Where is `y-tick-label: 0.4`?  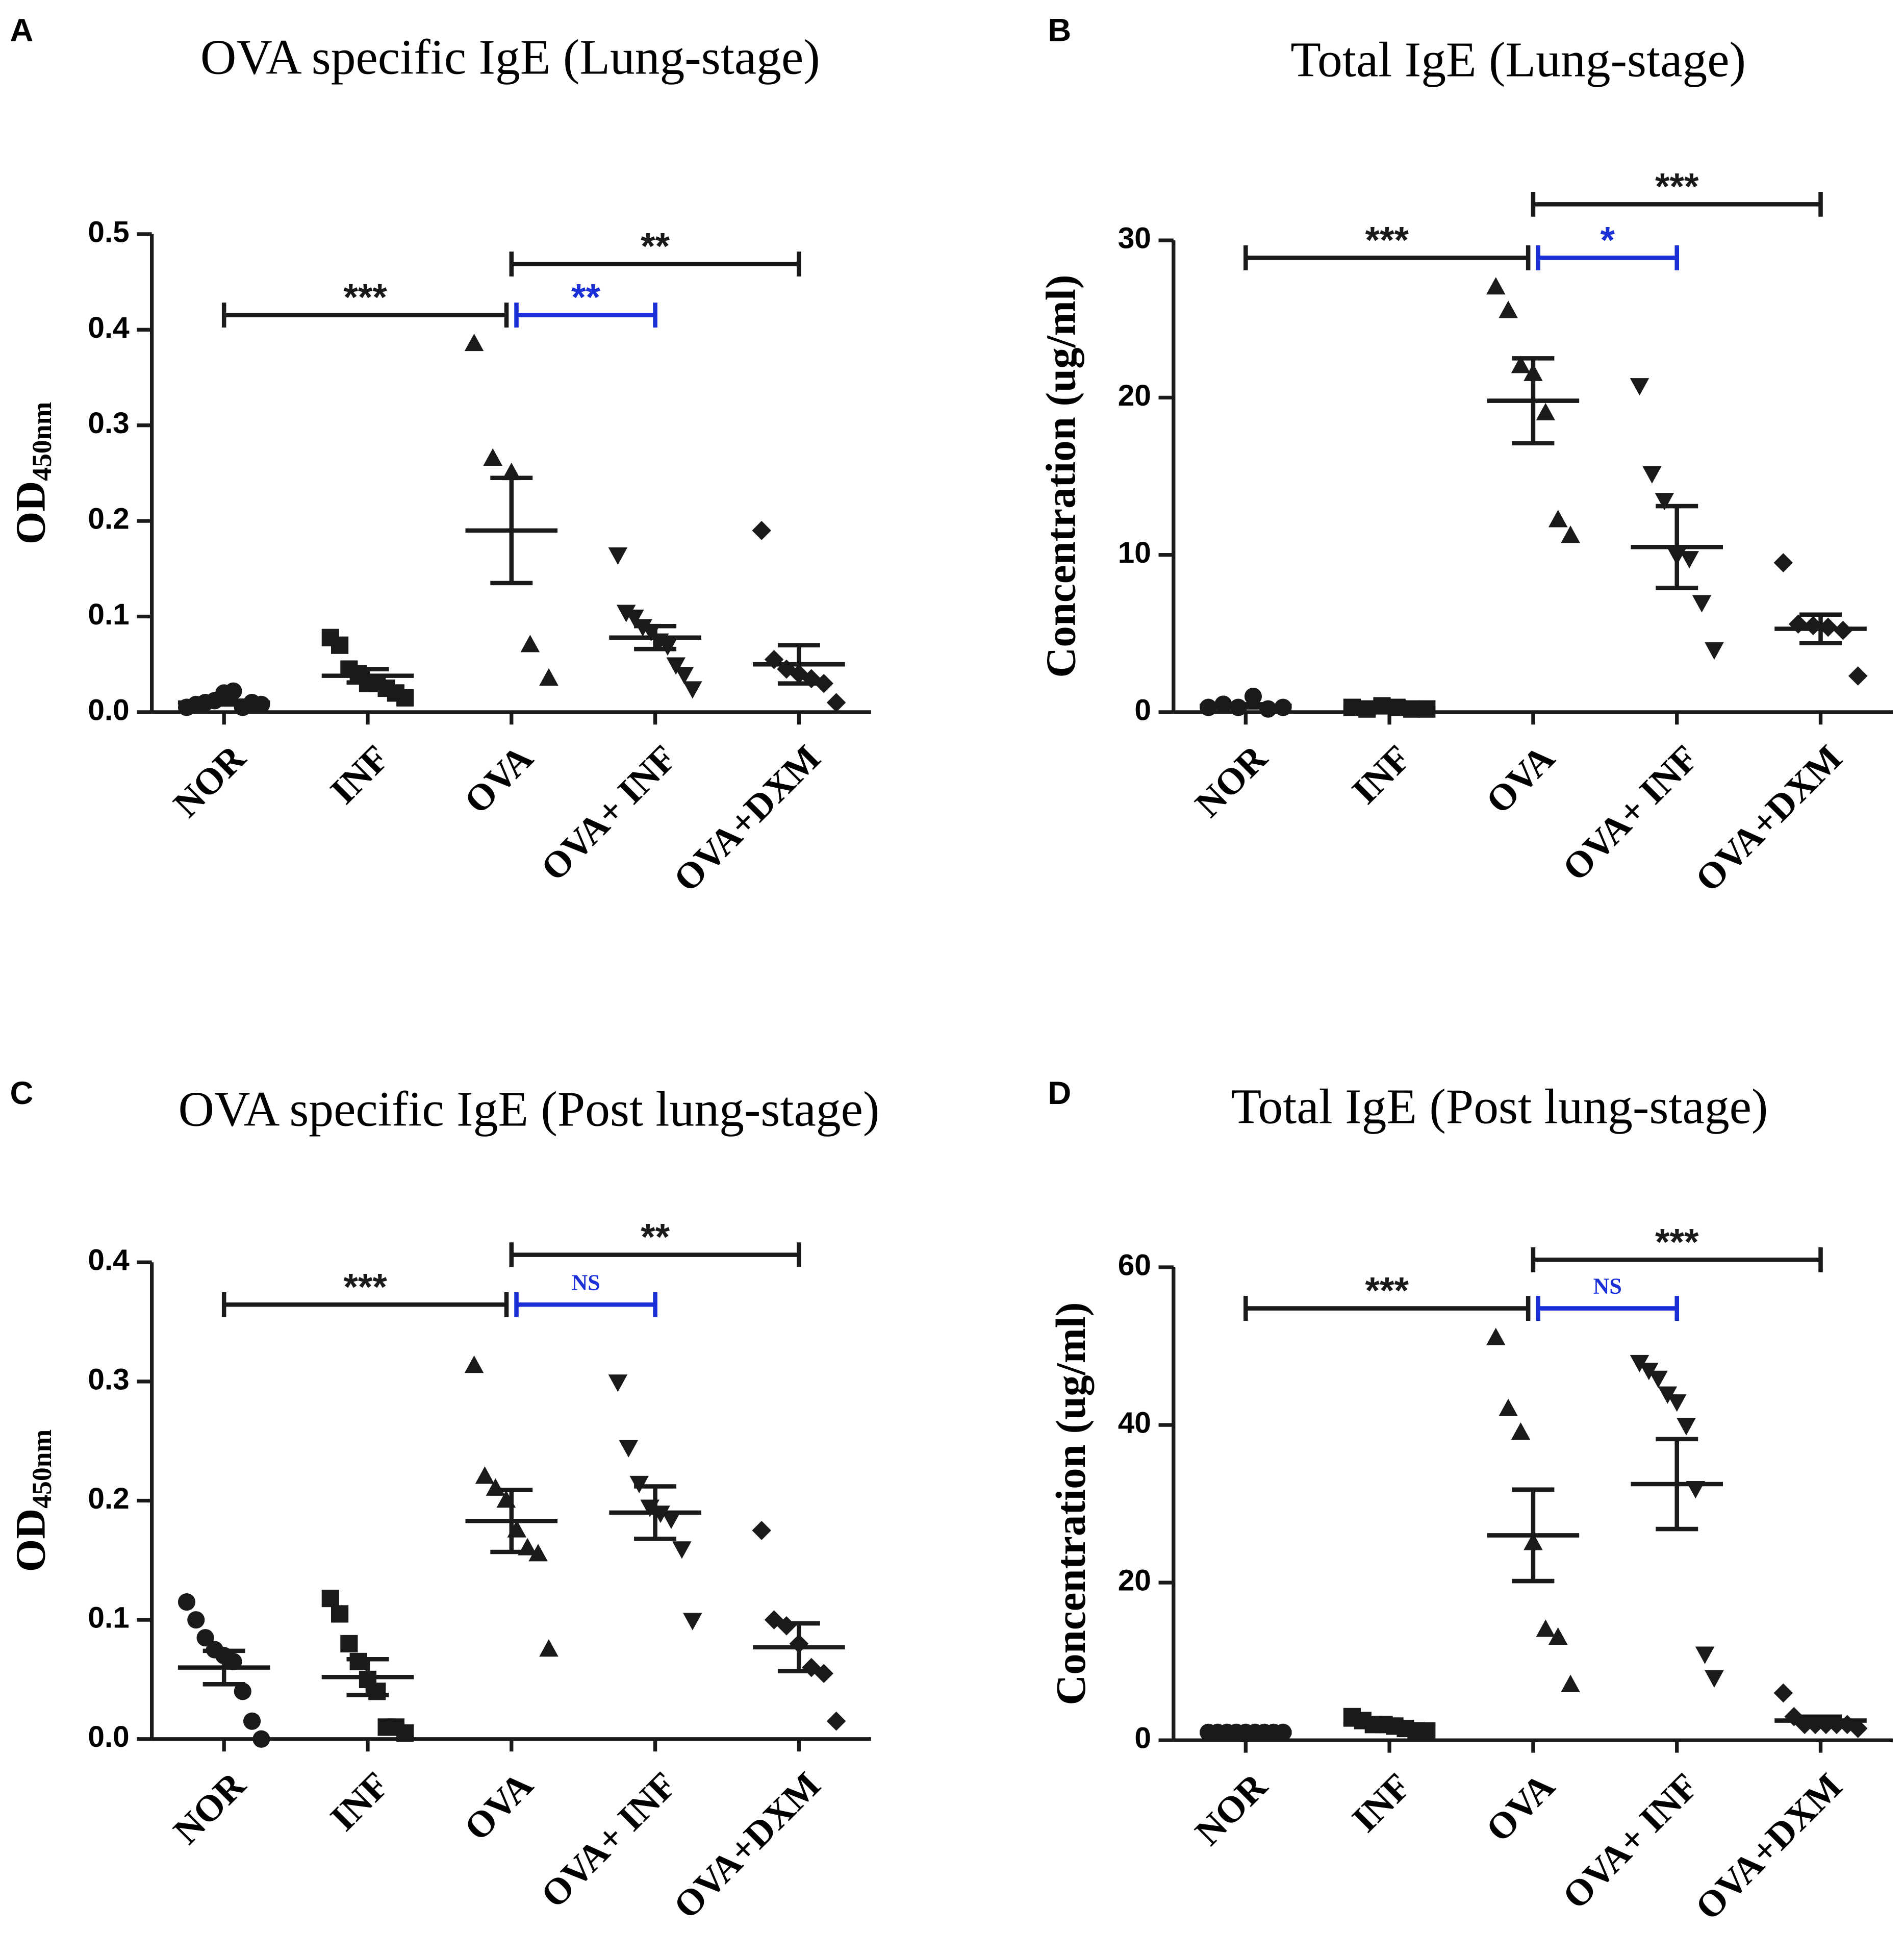
y-tick-label: 0.4 is located at coordinates (109, 327).